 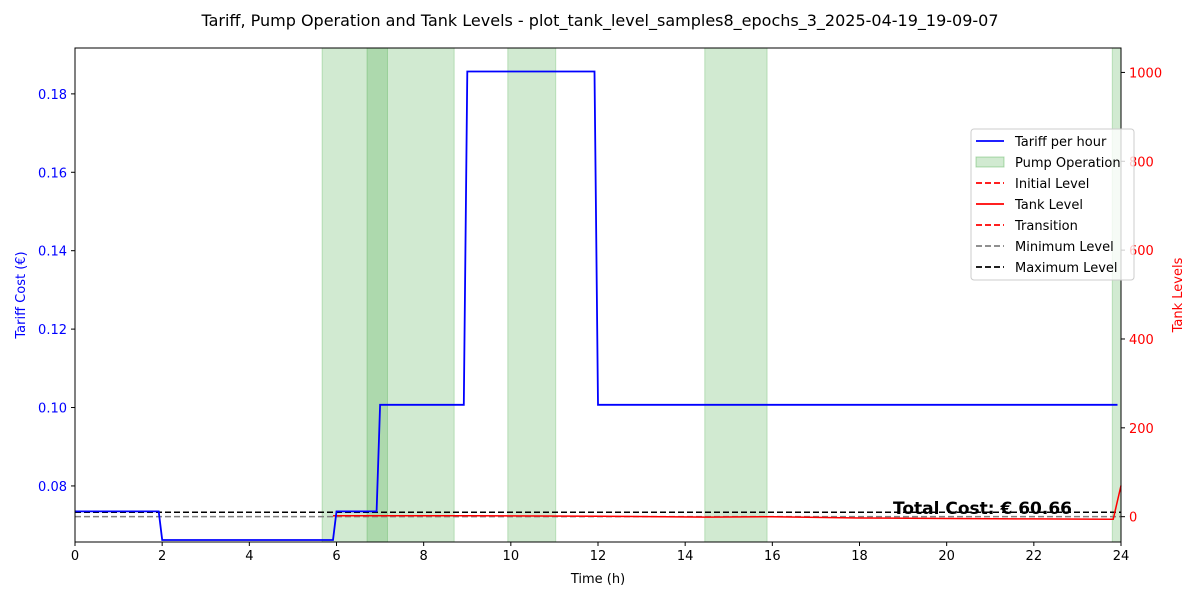 What do you see at coordinates (336, 556) in the screenshot?
I see `x-tick-label: 6` at bounding box center [336, 556].